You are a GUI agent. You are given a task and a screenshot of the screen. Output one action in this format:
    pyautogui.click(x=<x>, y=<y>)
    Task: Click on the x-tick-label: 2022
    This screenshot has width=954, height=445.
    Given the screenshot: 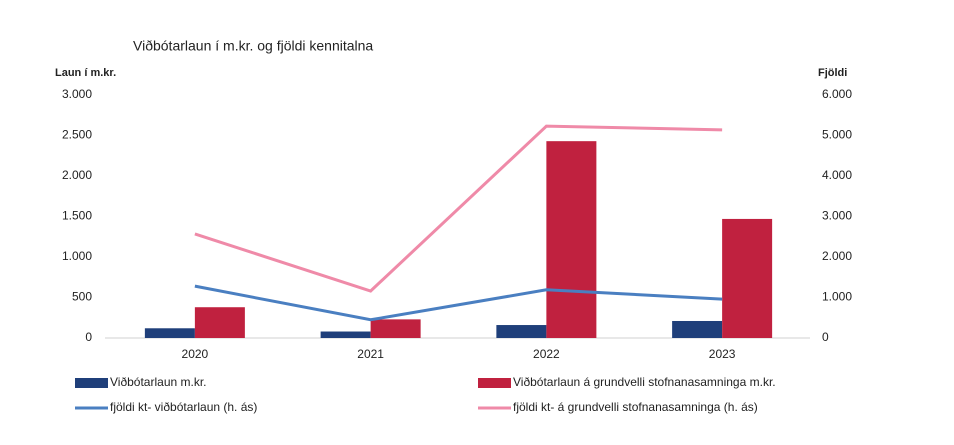 What is the action you would take?
    pyautogui.click(x=546, y=354)
    